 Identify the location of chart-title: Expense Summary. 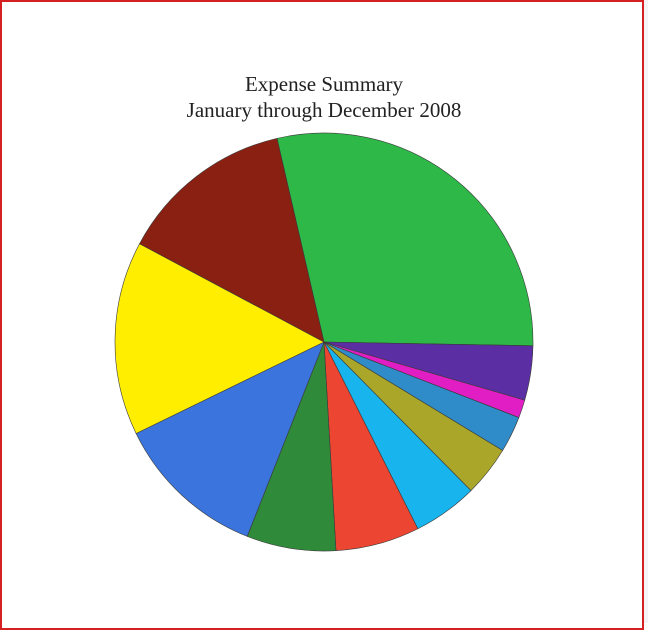
(324, 84).